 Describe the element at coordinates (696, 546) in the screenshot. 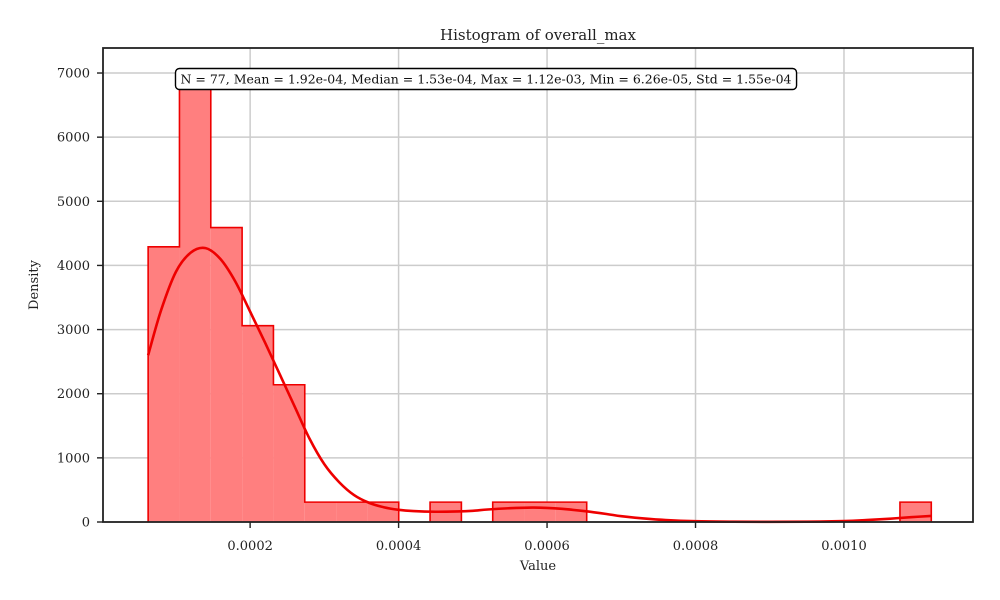

I see `x-tick-label-3: 0.0008` at that location.